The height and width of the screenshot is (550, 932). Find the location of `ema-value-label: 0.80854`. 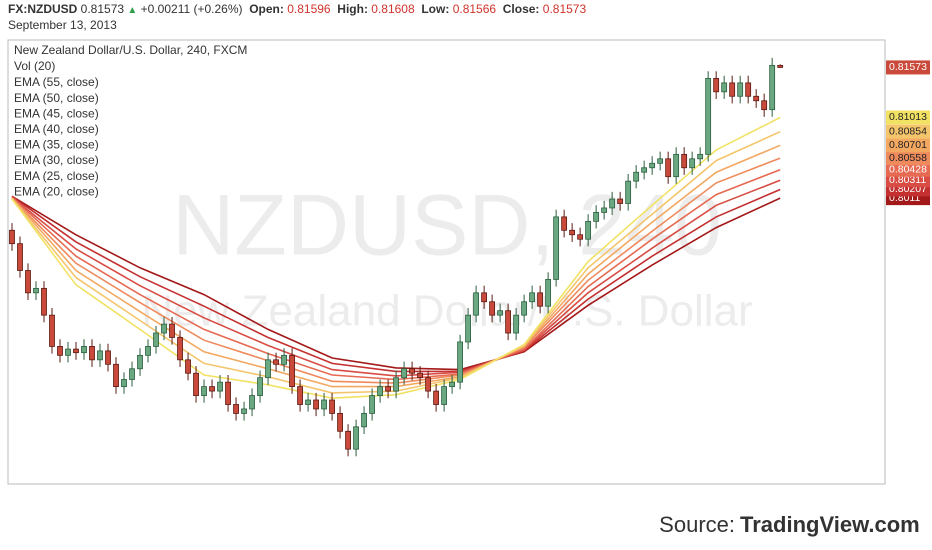

ema-value-label: 0.80854 is located at coordinates (908, 131).